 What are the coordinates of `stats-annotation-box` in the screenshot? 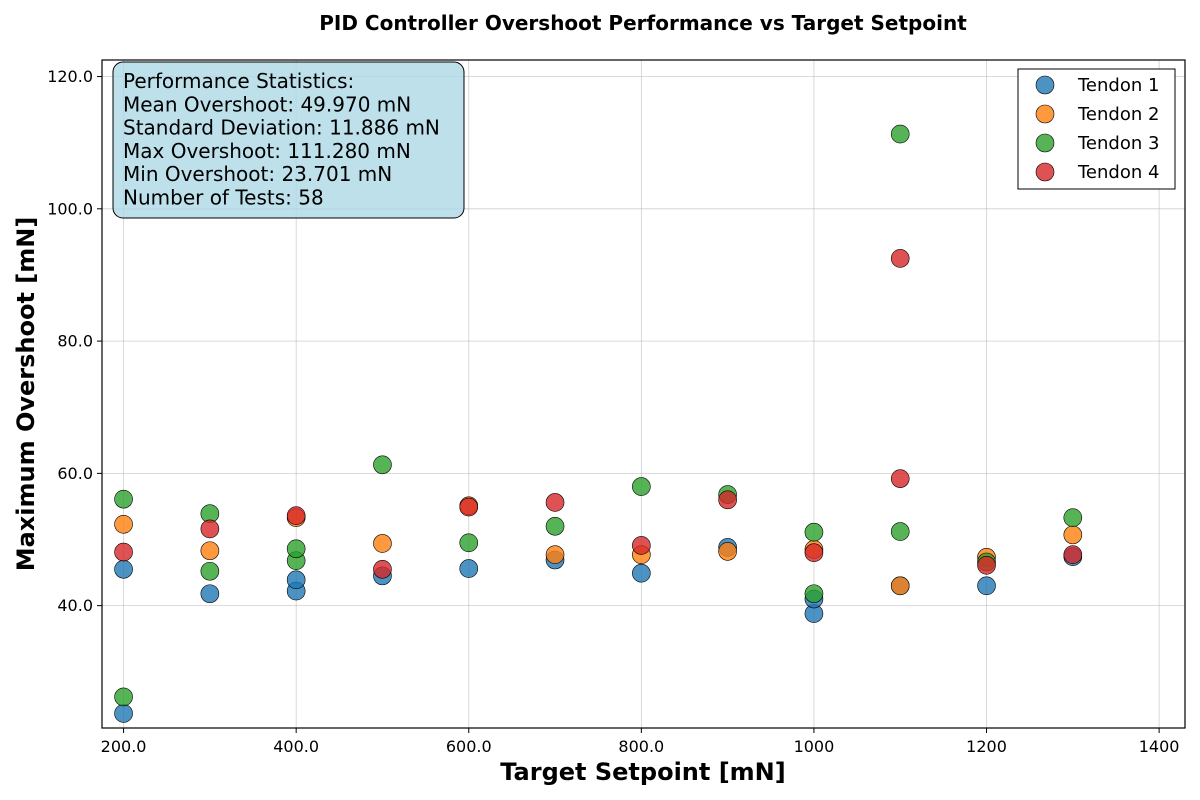 It's located at (288, 140).